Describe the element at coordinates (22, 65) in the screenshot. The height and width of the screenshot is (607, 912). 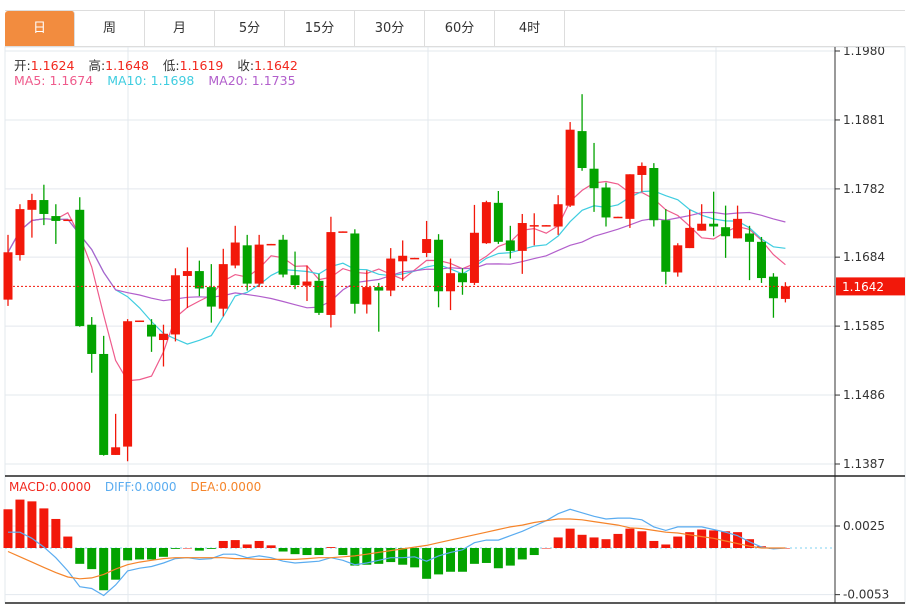
I see `open-label: 开:` at that location.